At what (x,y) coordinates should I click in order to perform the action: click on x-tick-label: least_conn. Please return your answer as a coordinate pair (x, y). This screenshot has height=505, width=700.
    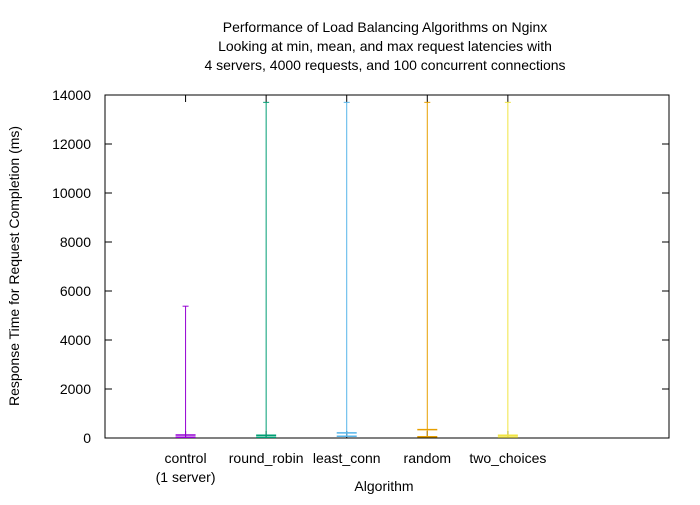
    Looking at the image, I should click on (347, 458).